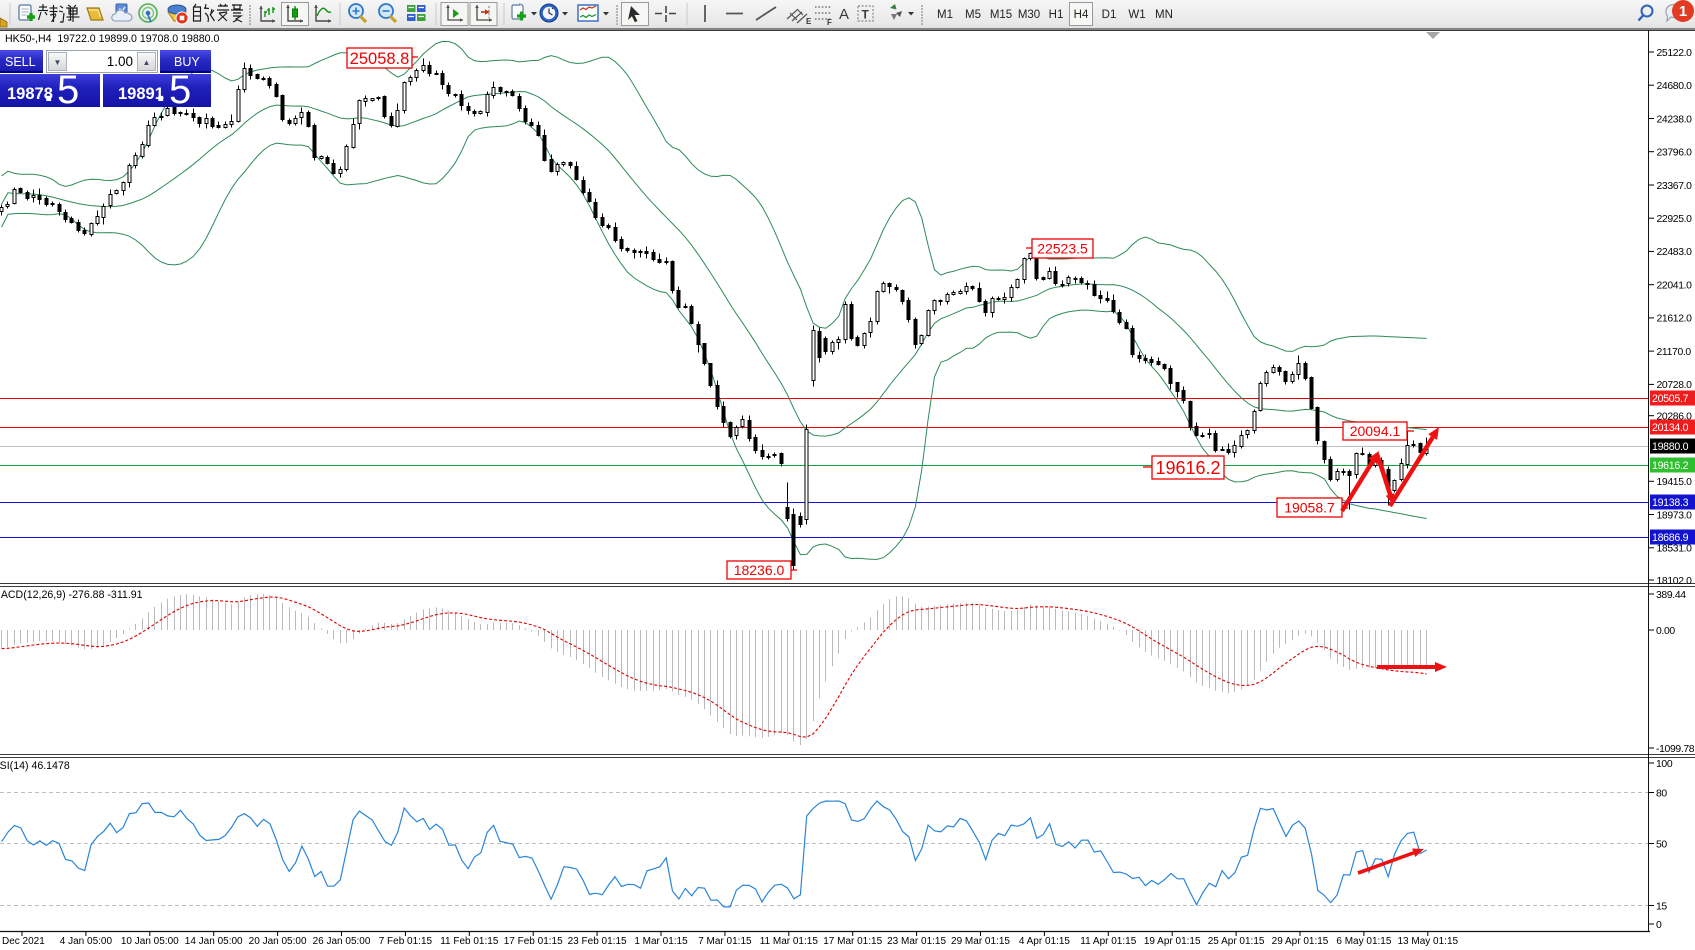  I want to click on svg-text: 23796.0, so click(1675, 153).